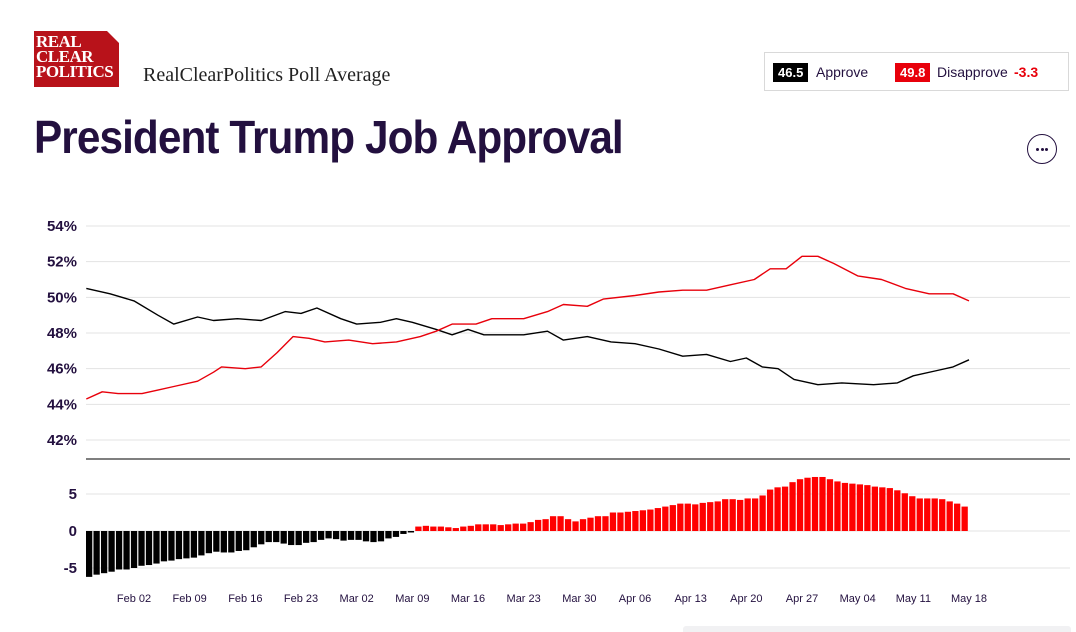  I want to click on bottom-panel-edge, so click(877, 629).